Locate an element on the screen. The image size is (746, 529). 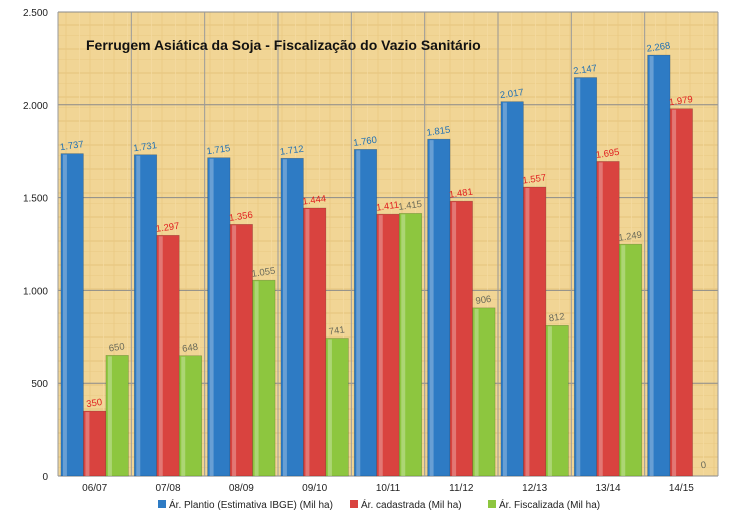
y-tick-label: 2.000 is located at coordinates (35, 106).